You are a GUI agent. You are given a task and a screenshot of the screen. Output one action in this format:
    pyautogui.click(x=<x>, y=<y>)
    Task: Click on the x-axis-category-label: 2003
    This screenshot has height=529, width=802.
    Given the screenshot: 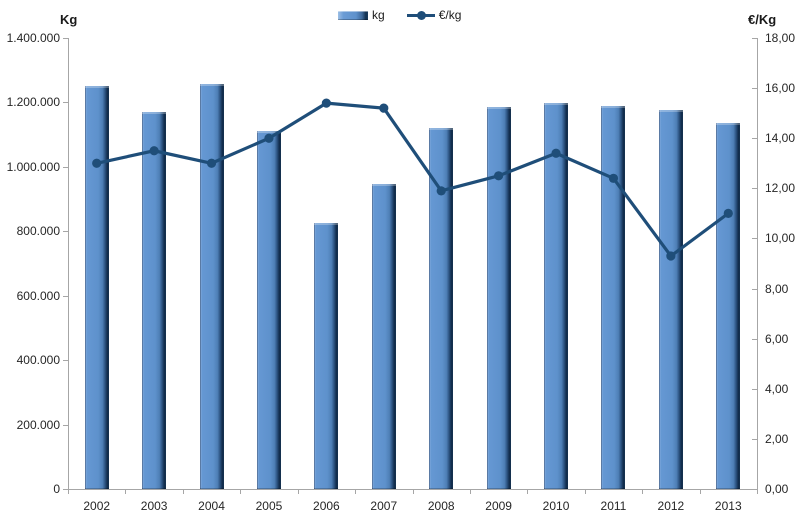 What is the action you would take?
    pyautogui.click(x=154, y=506)
    